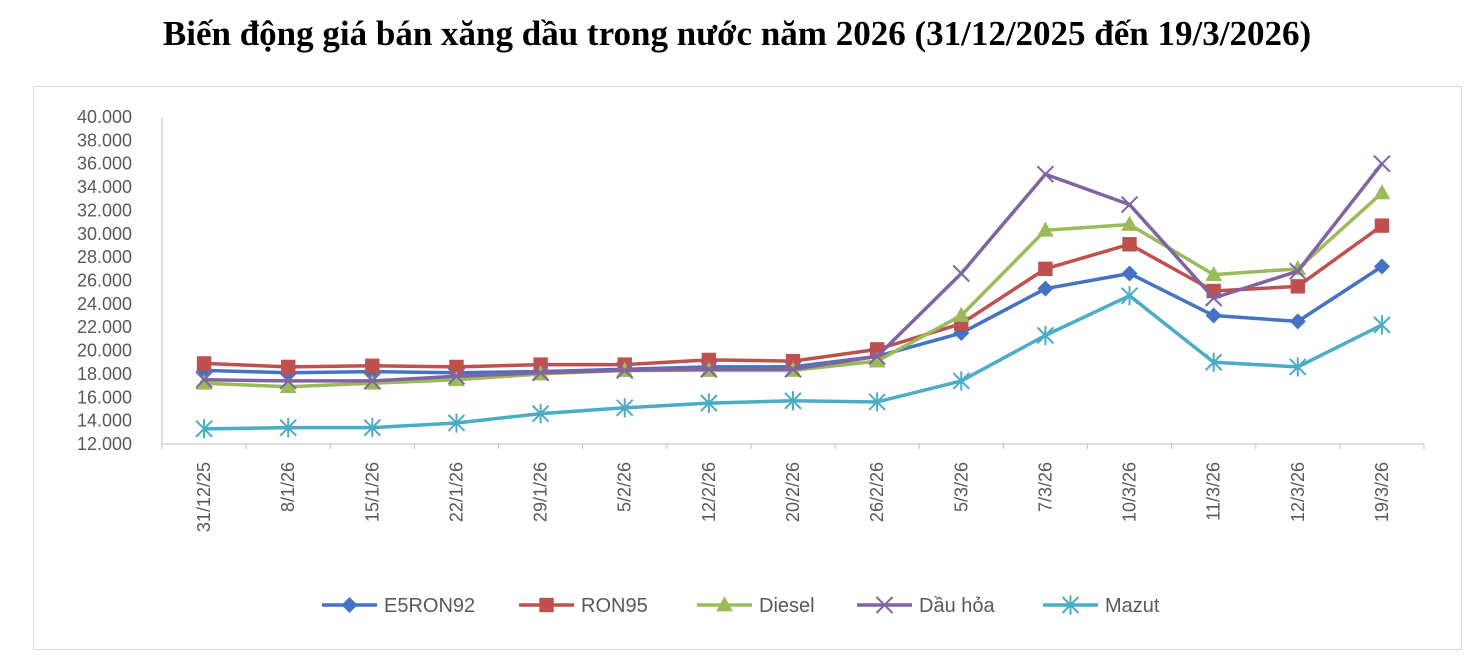  What do you see at coordinates (456, 492) in the screenshot?
I see `x-tick-label: 22/1/26` at bounding box center [456, 492].